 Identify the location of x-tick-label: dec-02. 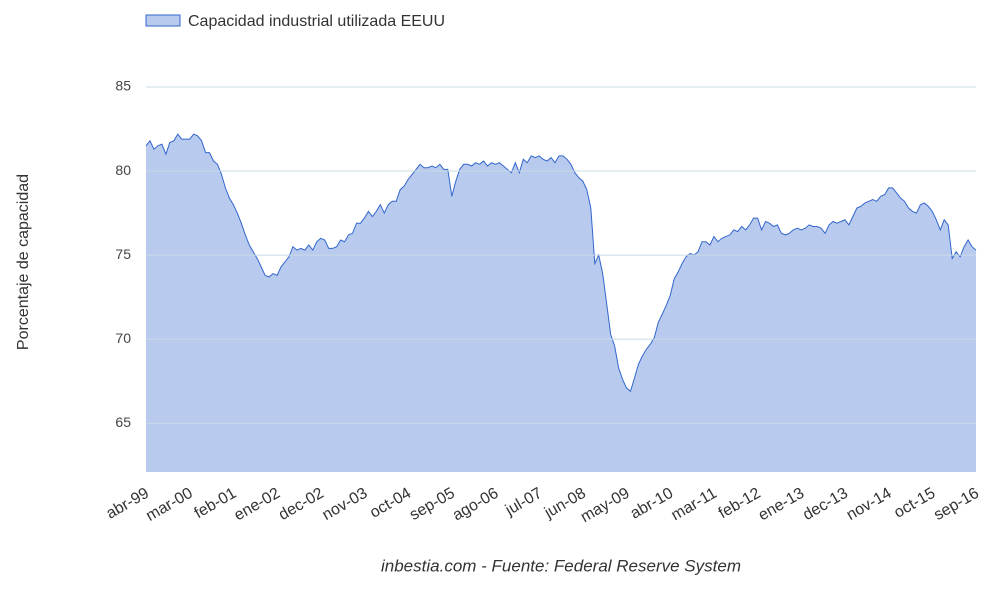
(301, 504).